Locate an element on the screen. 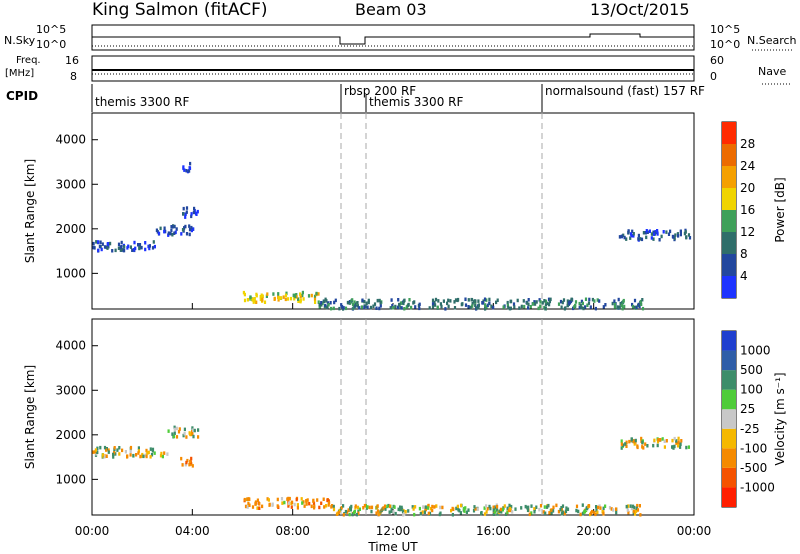 This screenshot has width=800, height=554. nsky-label: N.Sky is located at coordinates (20, 40).